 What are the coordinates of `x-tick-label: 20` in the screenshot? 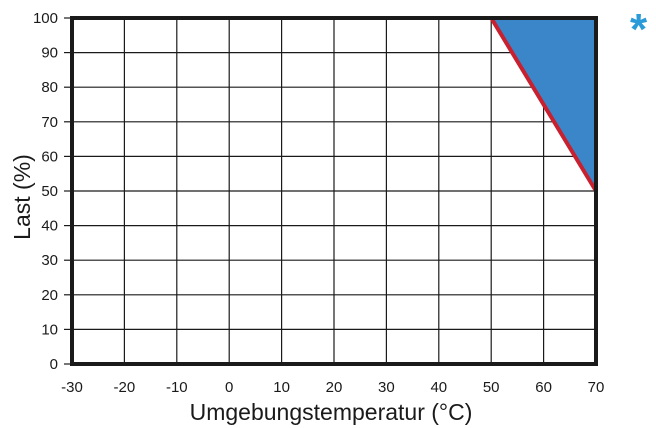 It's located at (334, 387).